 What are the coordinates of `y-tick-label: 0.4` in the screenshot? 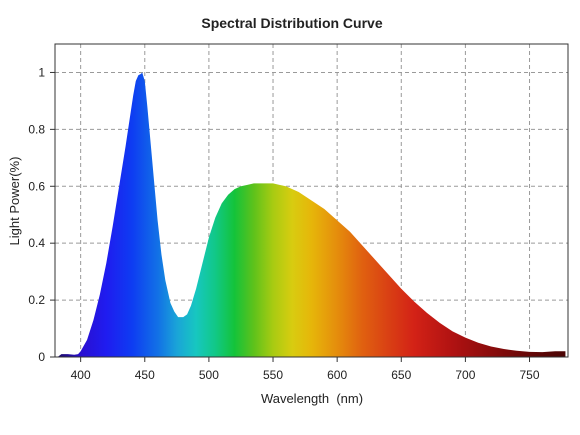 It's located at (36, 243).